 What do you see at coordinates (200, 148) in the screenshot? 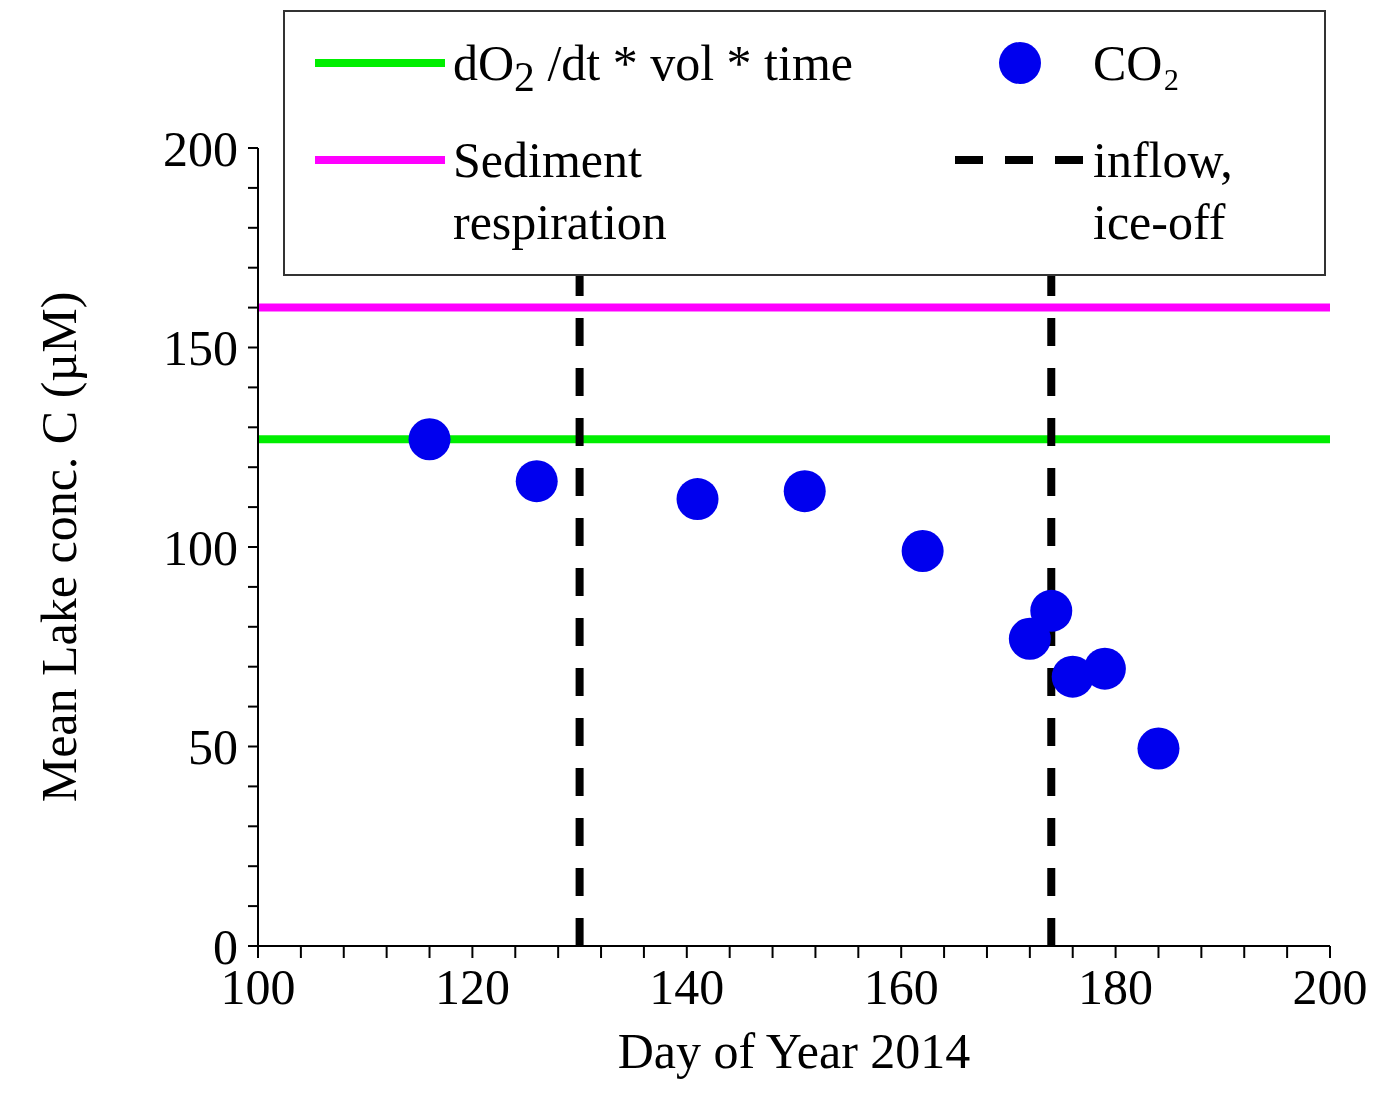
I see `y-tick-label: 200` at bounding box center [200, 148].